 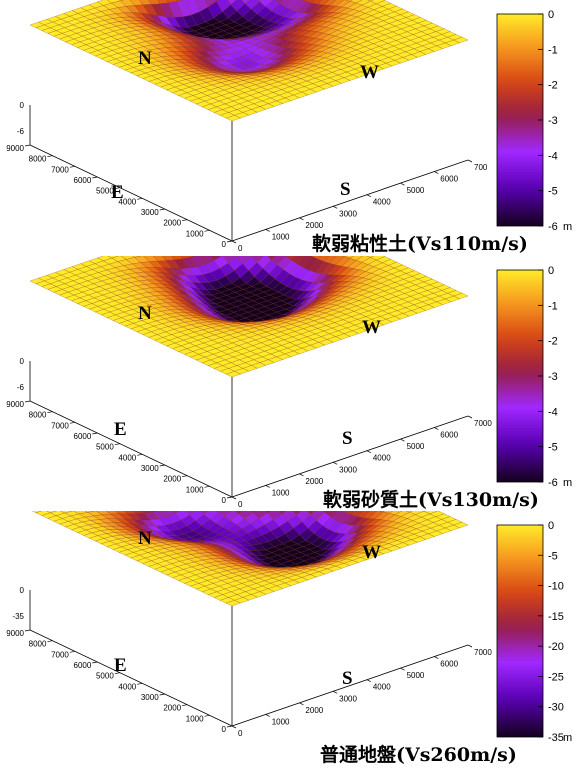 What do you see at coordinates (481, 167) in the screenshot?
I see `x-tick-label: 700` at bounding box center [481, 167].